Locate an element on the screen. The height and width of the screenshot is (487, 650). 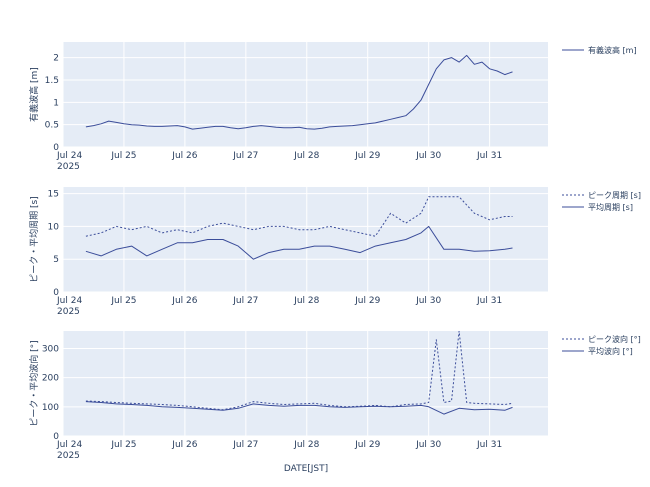
y-axis-title: 有義波高 [m] is located at coordinates (34, 94).